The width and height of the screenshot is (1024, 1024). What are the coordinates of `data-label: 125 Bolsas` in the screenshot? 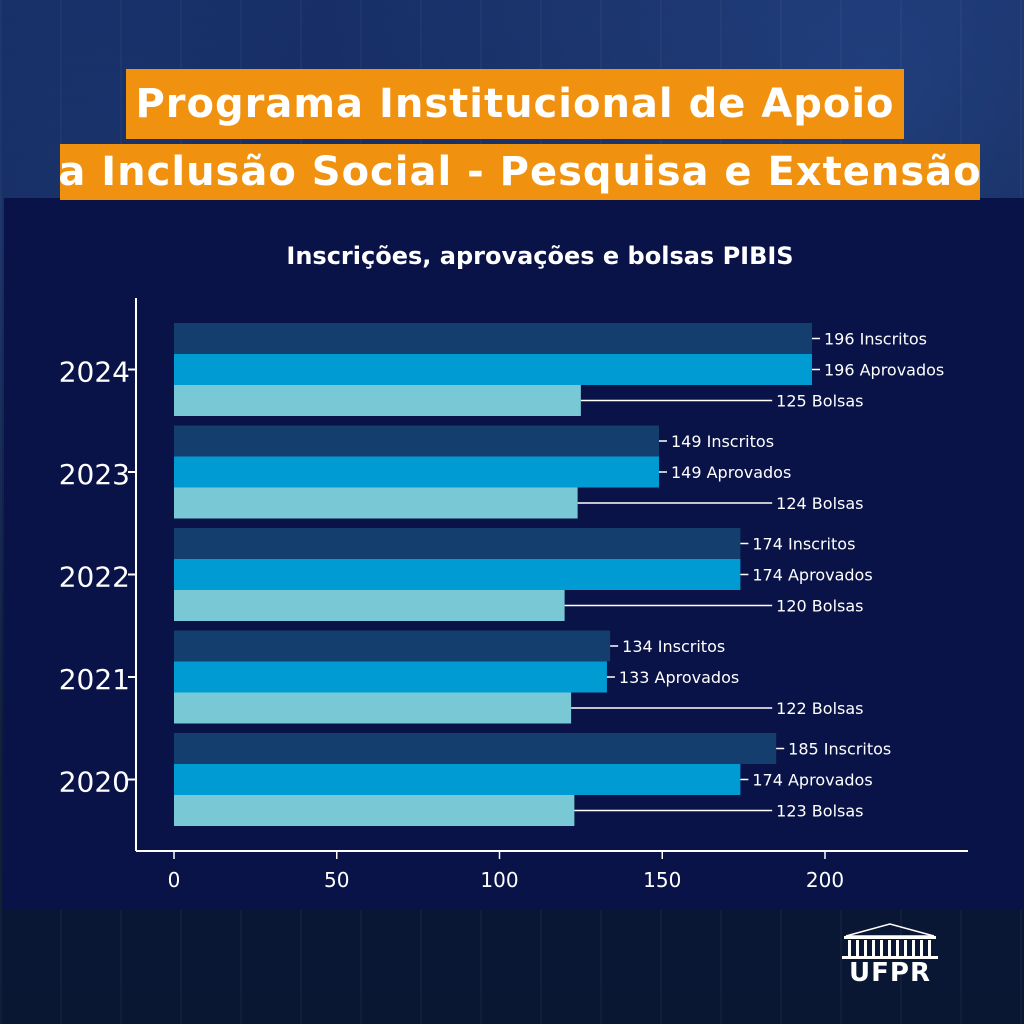 It's located at (819, 401).